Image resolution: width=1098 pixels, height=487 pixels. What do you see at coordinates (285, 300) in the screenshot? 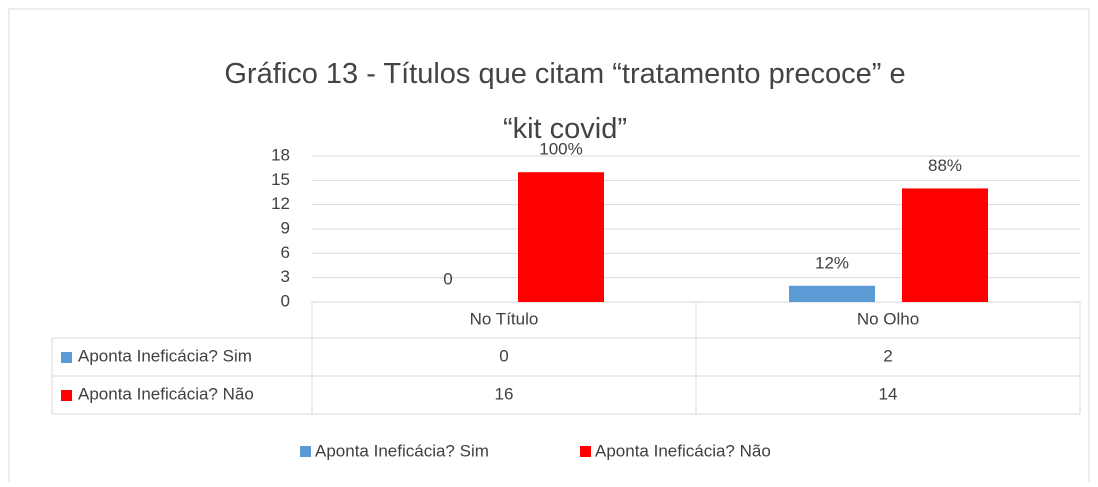
I see `y-tick-label: 0` at bounding box center [285, 300].